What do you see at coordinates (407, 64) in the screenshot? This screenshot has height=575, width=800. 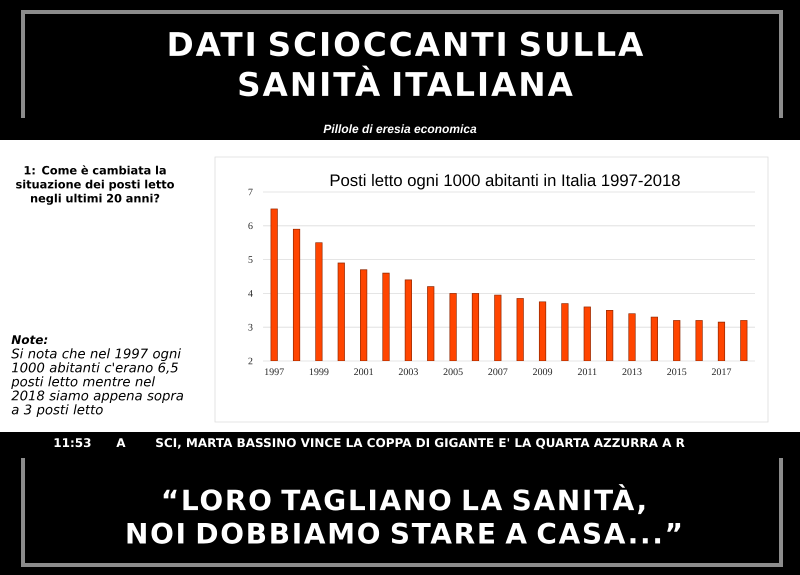 I see `text: DATI SCIOCCANTI SULLA SANITÀ ITALIANA` at bounding box center [407, 64].